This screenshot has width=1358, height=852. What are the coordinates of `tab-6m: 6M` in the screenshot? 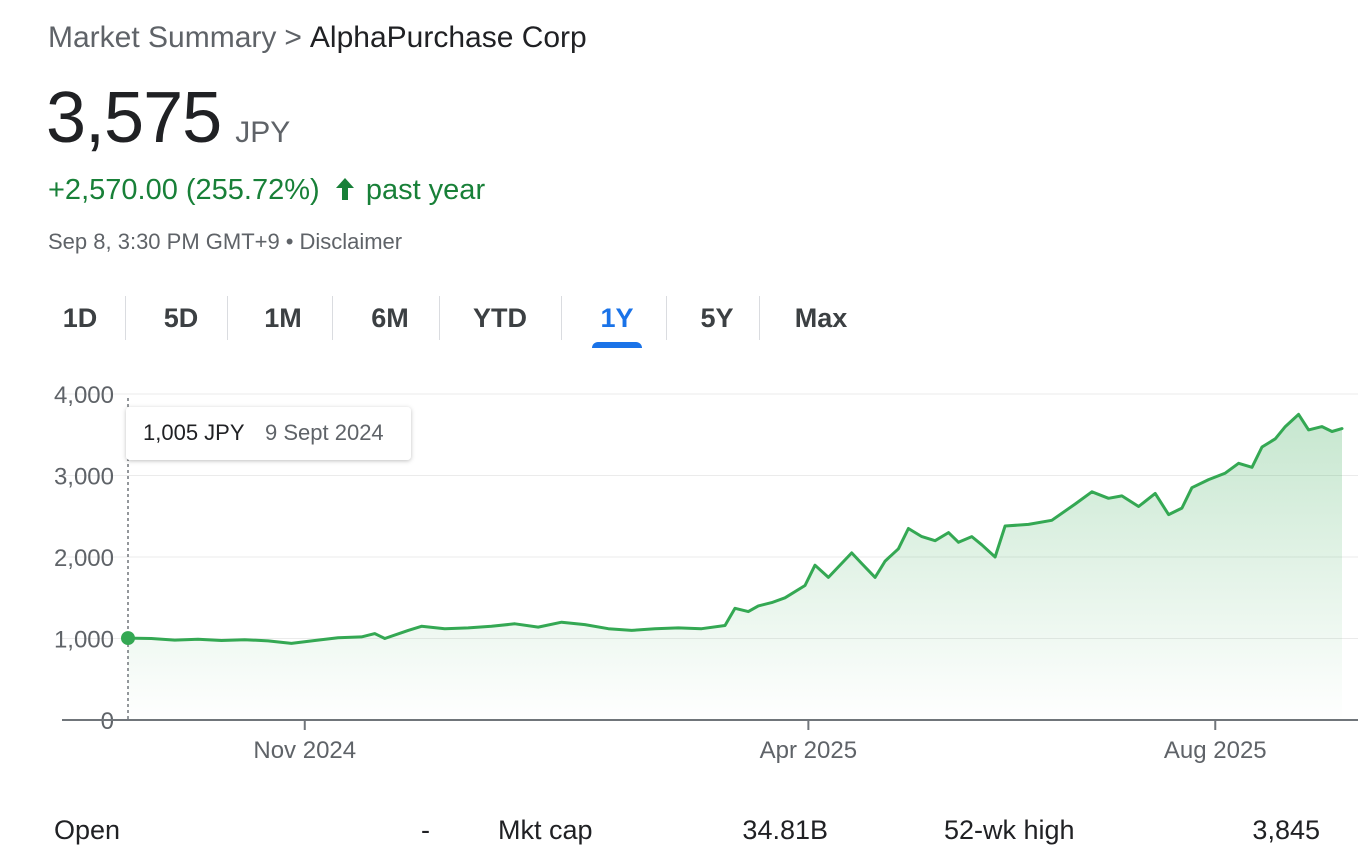 It's located at (390, 318).